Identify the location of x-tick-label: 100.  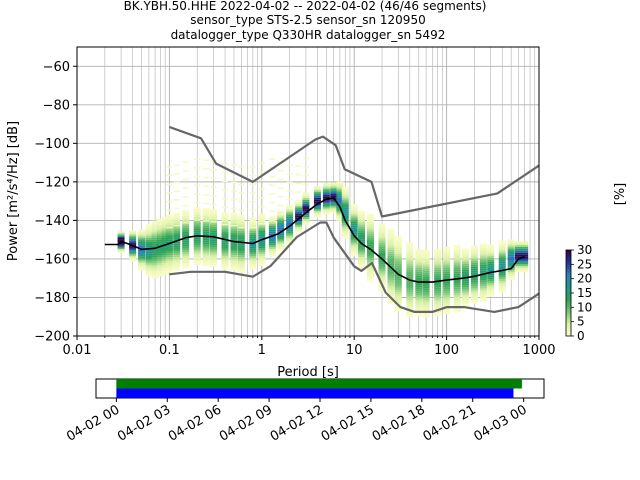
(446, 350).